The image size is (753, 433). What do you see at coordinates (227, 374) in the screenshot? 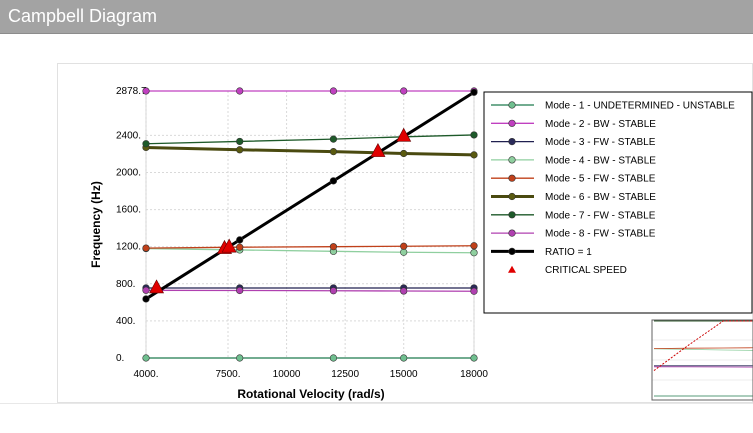
I see `x-tick-label: 7500.` at bounding box center [227, 374].